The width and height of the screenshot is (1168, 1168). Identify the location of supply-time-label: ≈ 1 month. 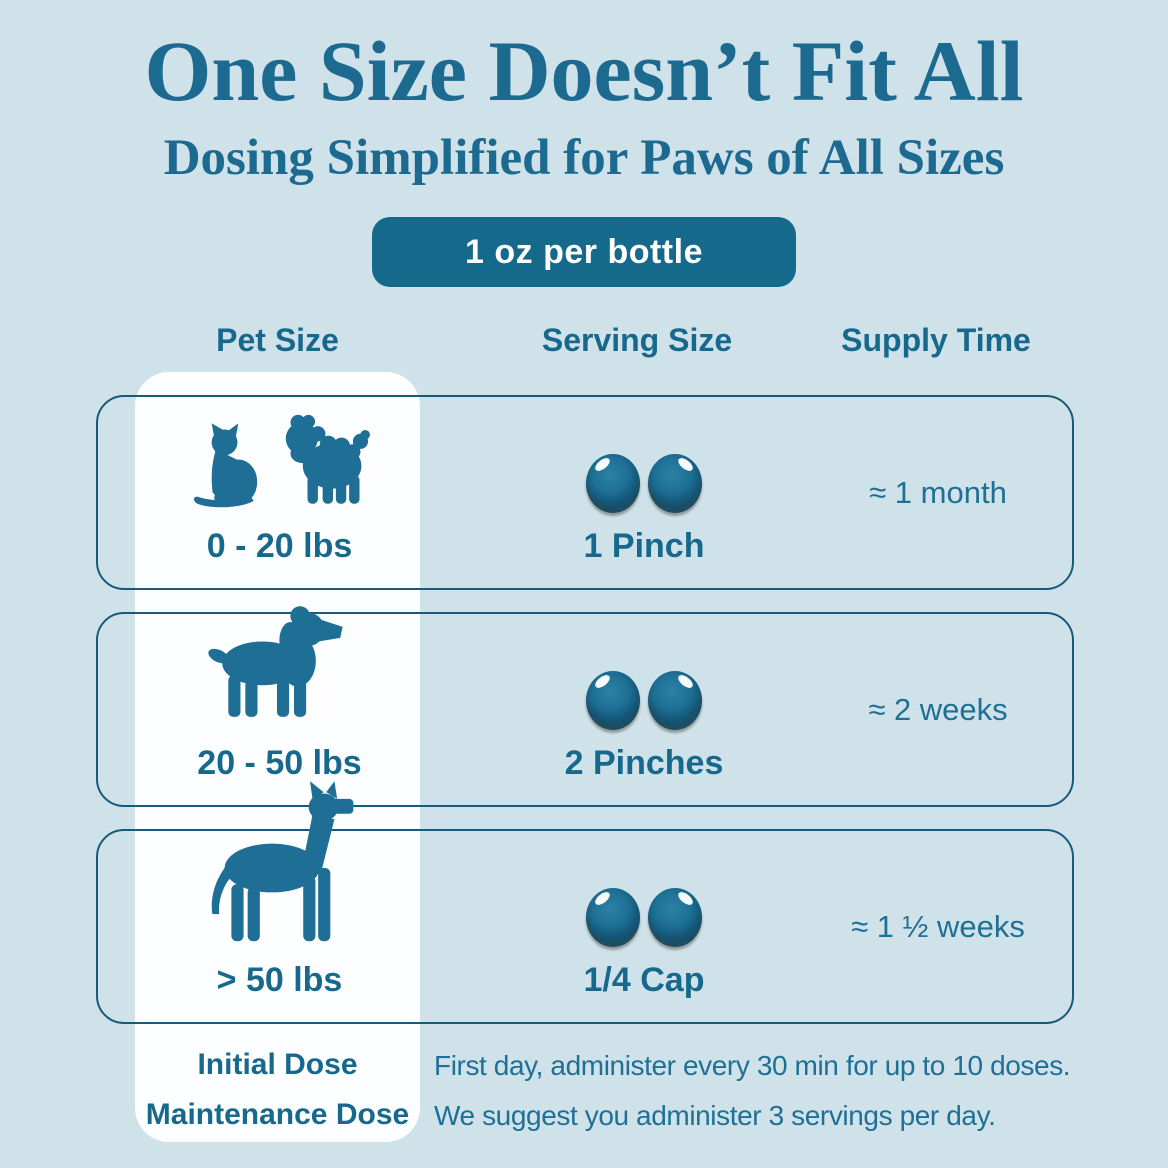
(938, 492).